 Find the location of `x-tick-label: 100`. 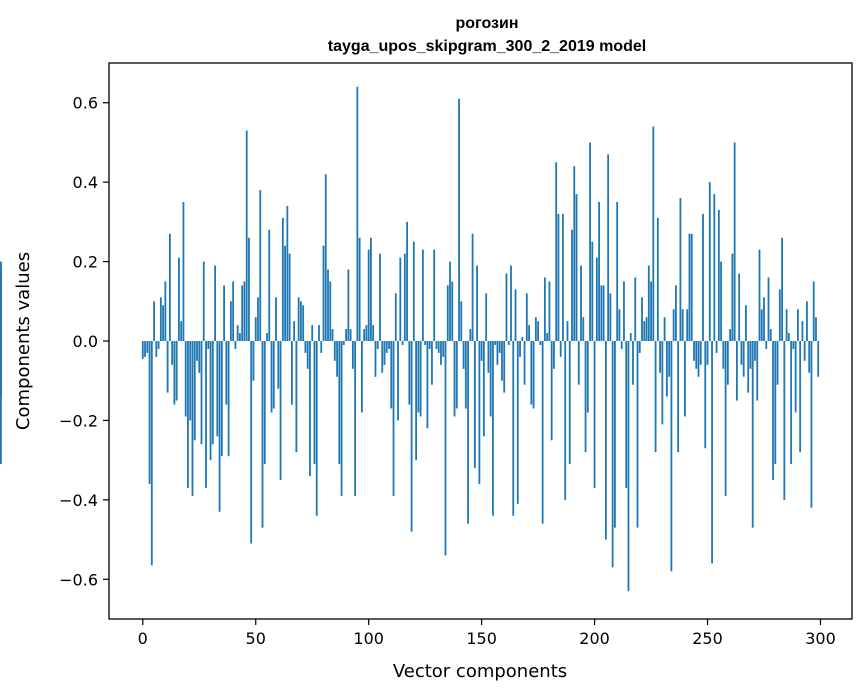

x-tick-label: 100 is located at coordinates (368, 638).